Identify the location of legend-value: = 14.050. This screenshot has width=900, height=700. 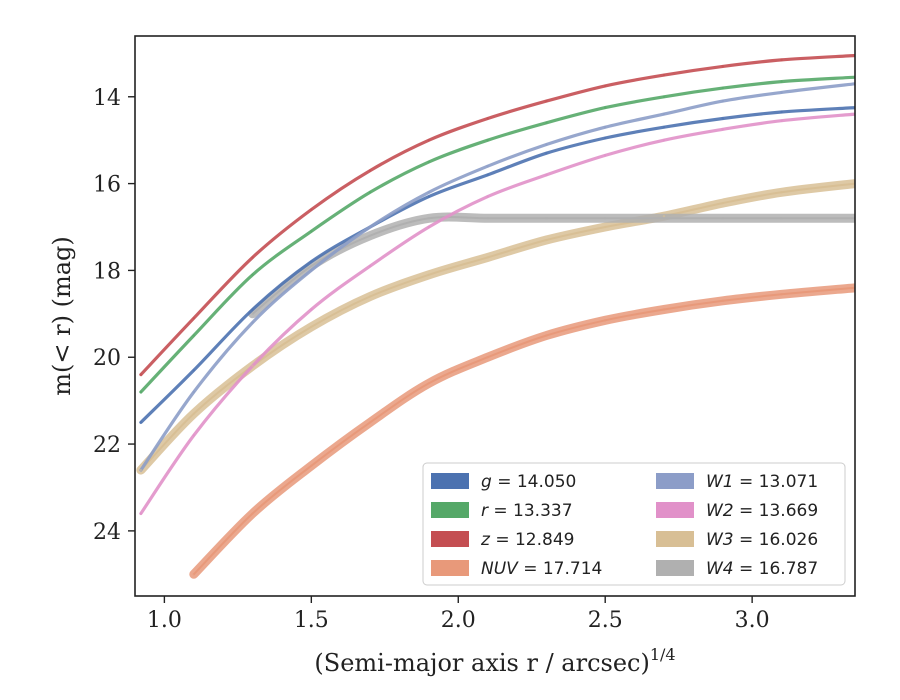
(534, 482).